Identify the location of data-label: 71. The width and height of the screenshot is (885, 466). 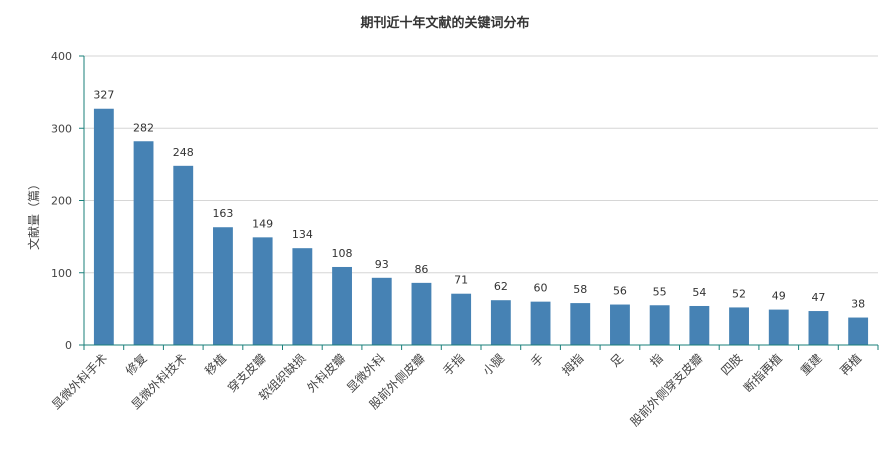
(461, 280).